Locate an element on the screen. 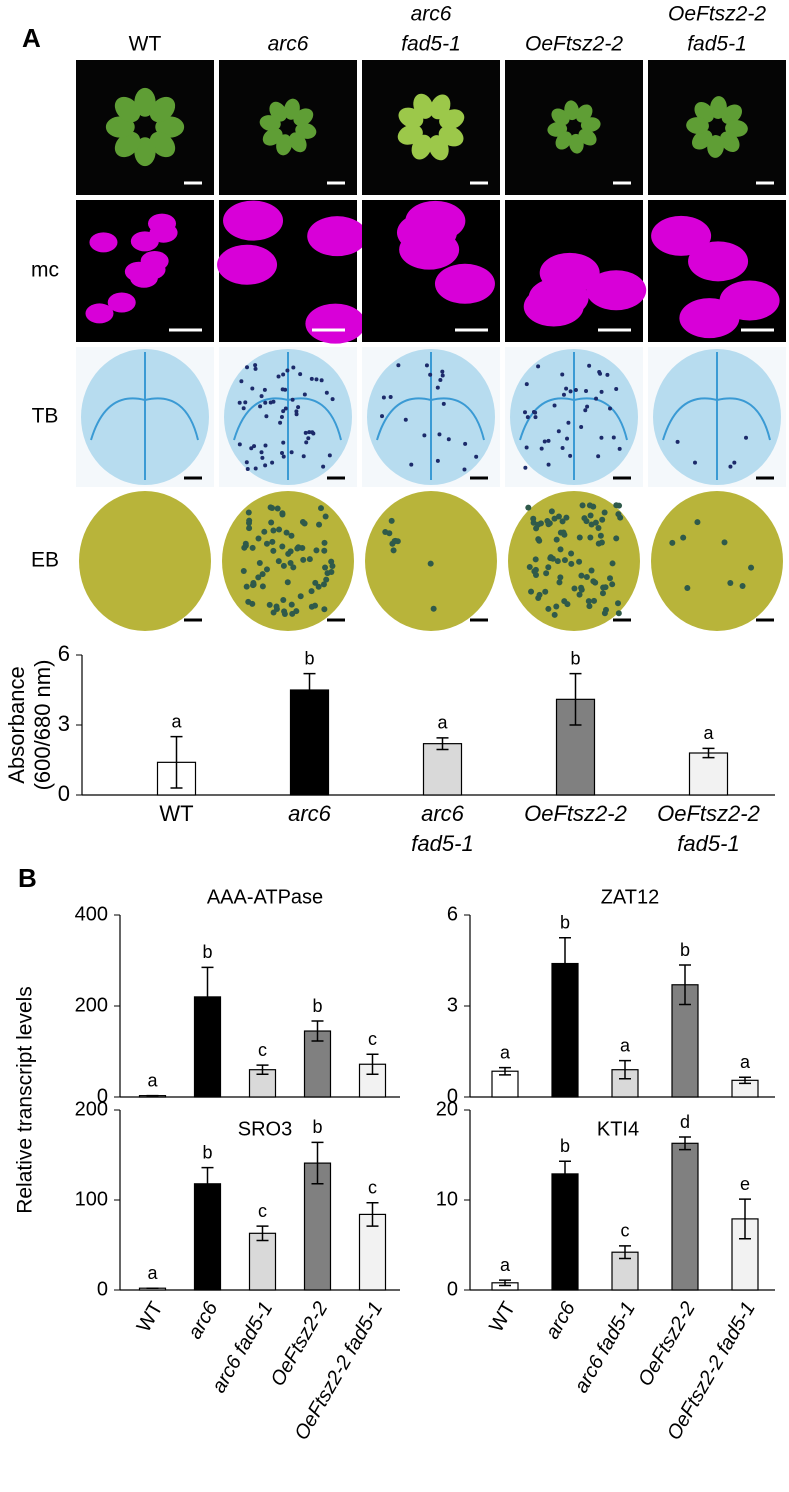 The image size is (789, 1492). y-tick-label: 10 is located at coordinates (447, 1199).